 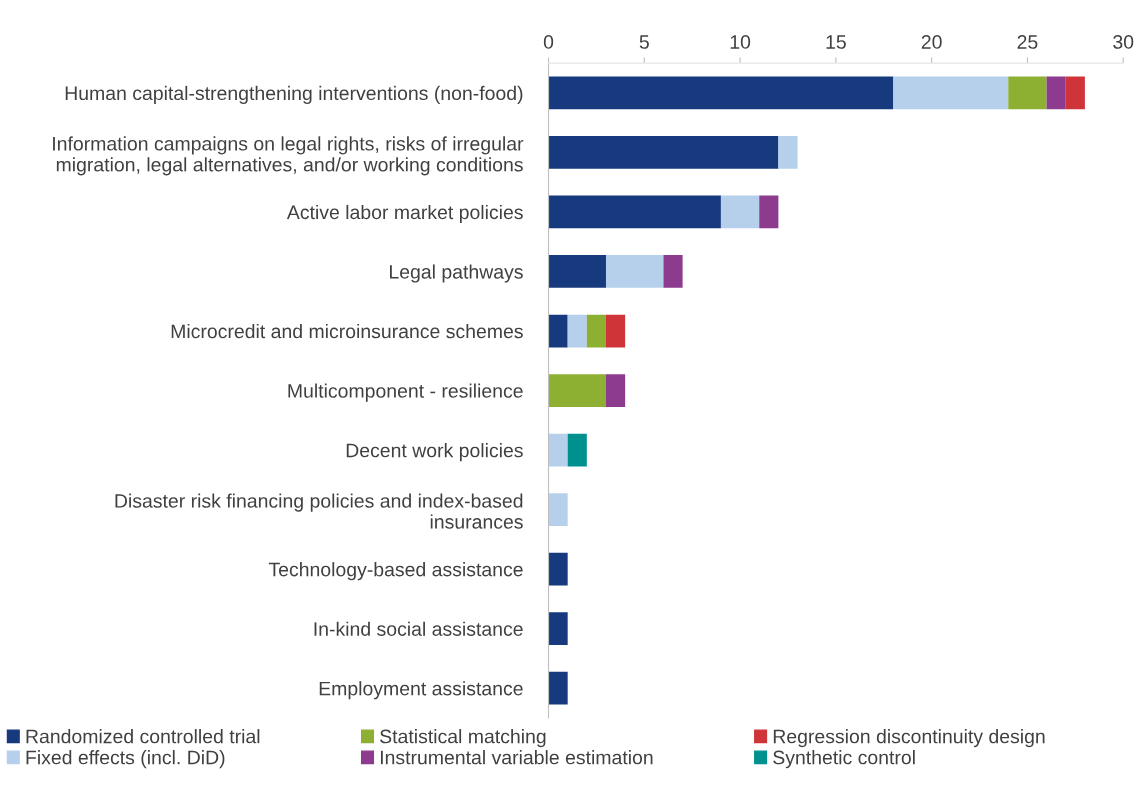 What do you see at coordinates (347, 331) in the screenshot?
I see `y-tick-label: Microcredit and microinsurance schemes` at bounding box center [347, 331].